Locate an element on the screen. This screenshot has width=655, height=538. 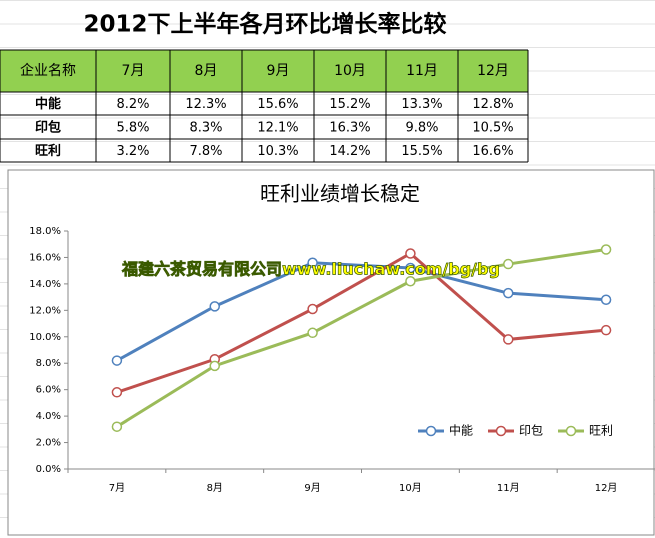
series-line is located at coordinates (361, 311).